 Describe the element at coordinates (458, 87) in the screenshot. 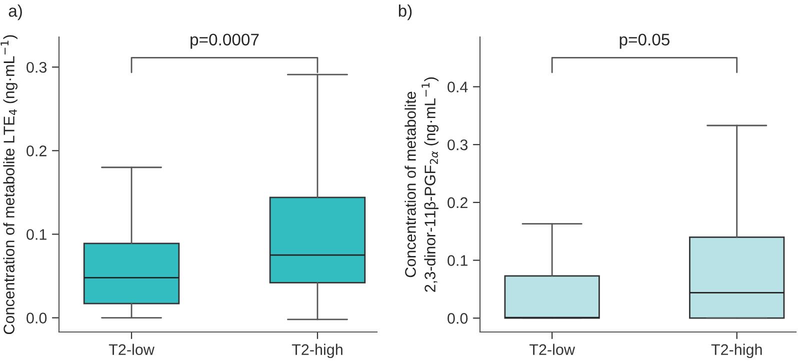

I see `y-tick-label: 0.4` at that location.